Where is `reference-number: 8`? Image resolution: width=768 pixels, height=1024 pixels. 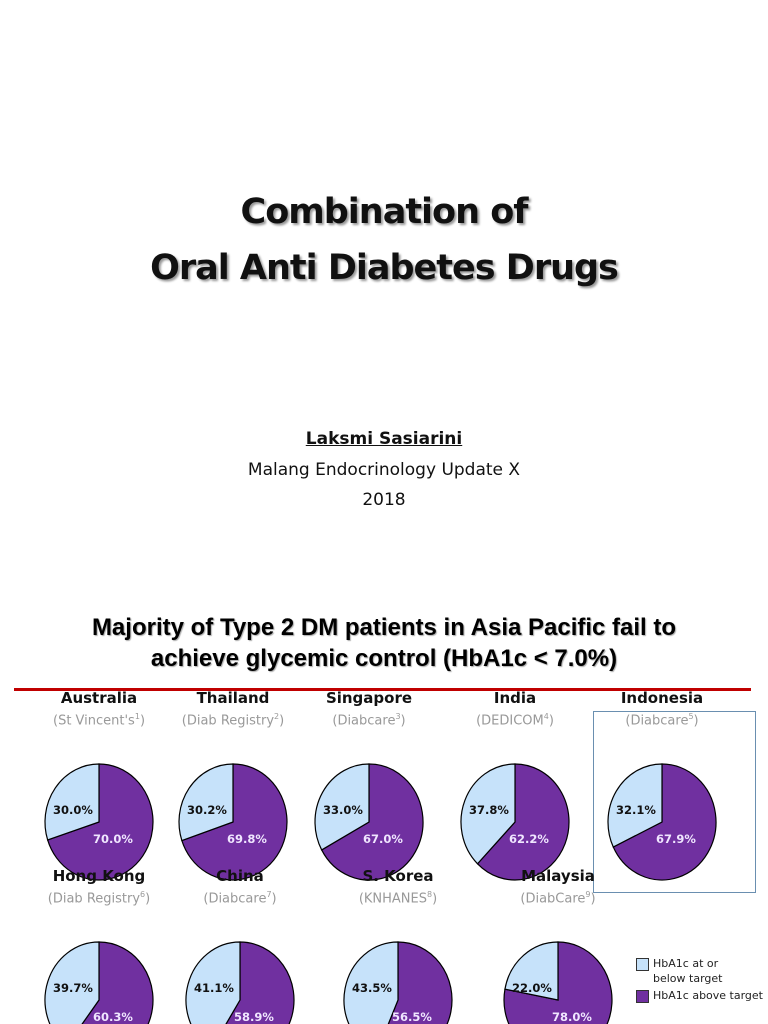 reference-number: 8 is located at coordinates (430, 894).